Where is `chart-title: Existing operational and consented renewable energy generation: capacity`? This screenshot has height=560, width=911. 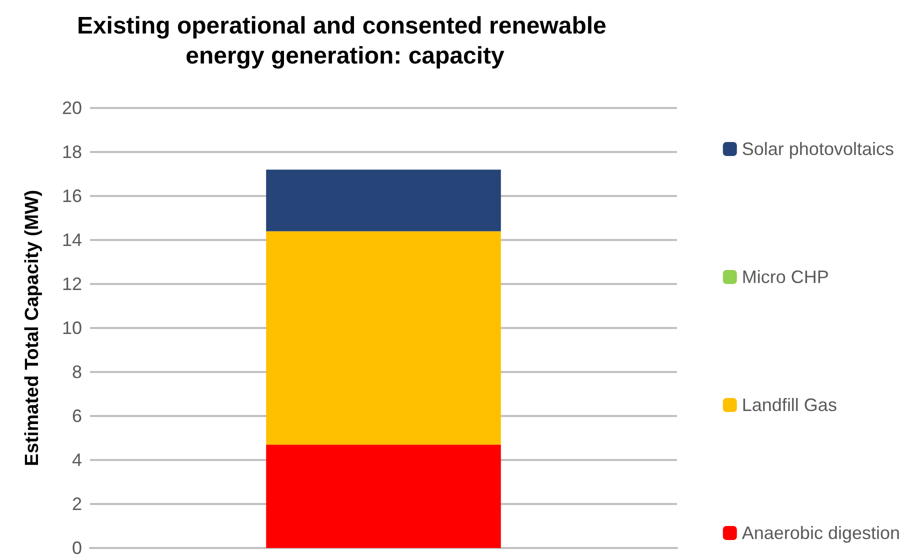 chart-title: Existing operational and consented renewable energy generation: capacity is located at coordinates (345, 41).